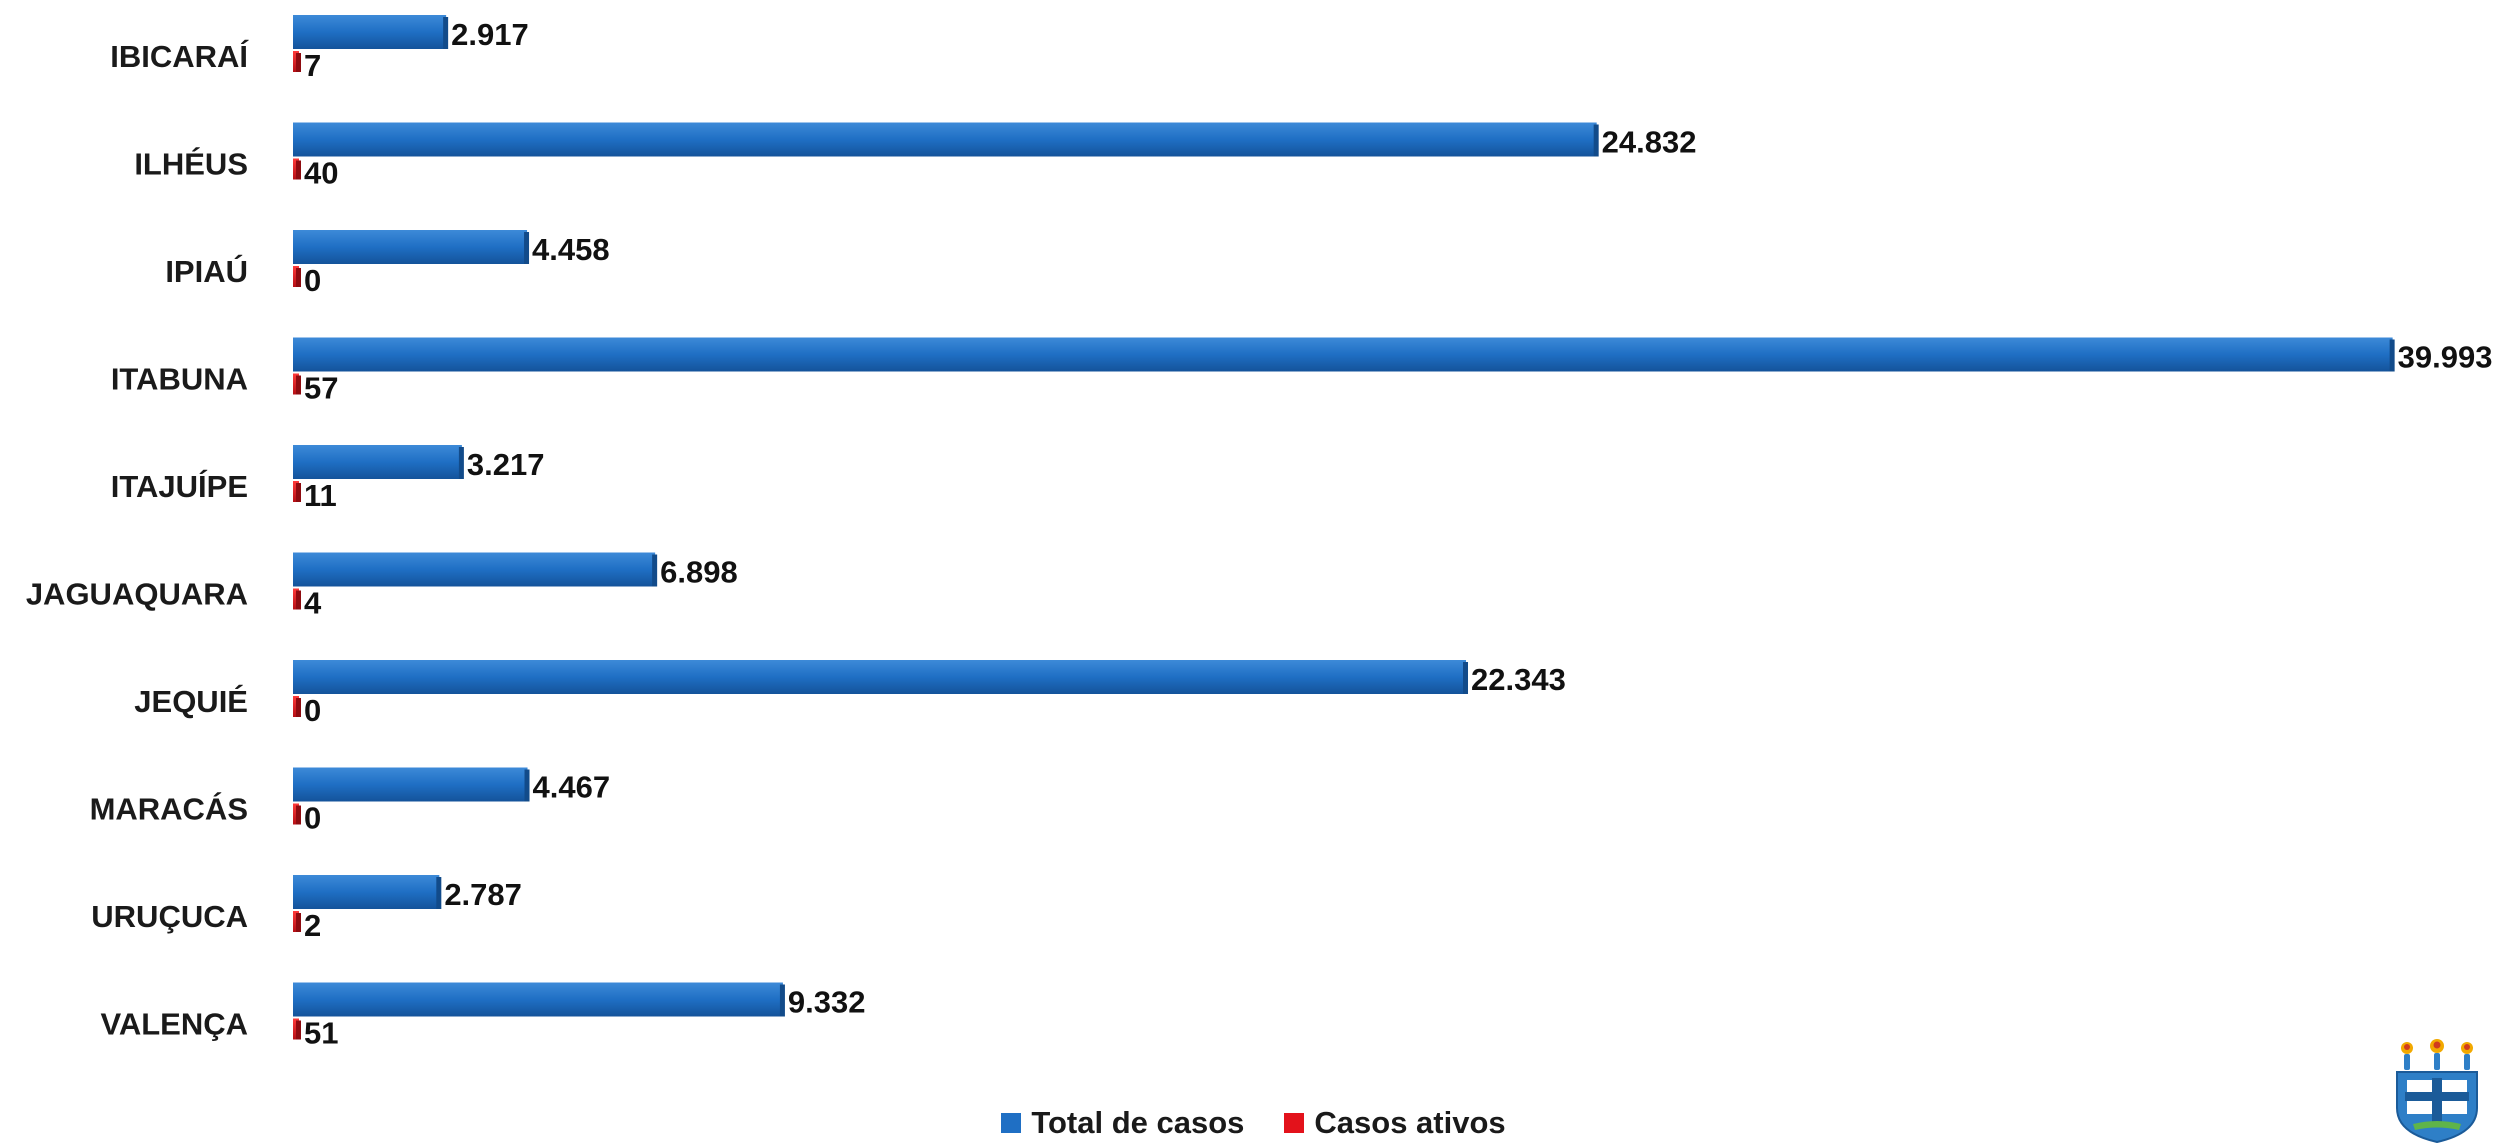  Describe the element at coordinates (490, 34) in the screenshot. I see `data-label-total: 2.917` at that location.